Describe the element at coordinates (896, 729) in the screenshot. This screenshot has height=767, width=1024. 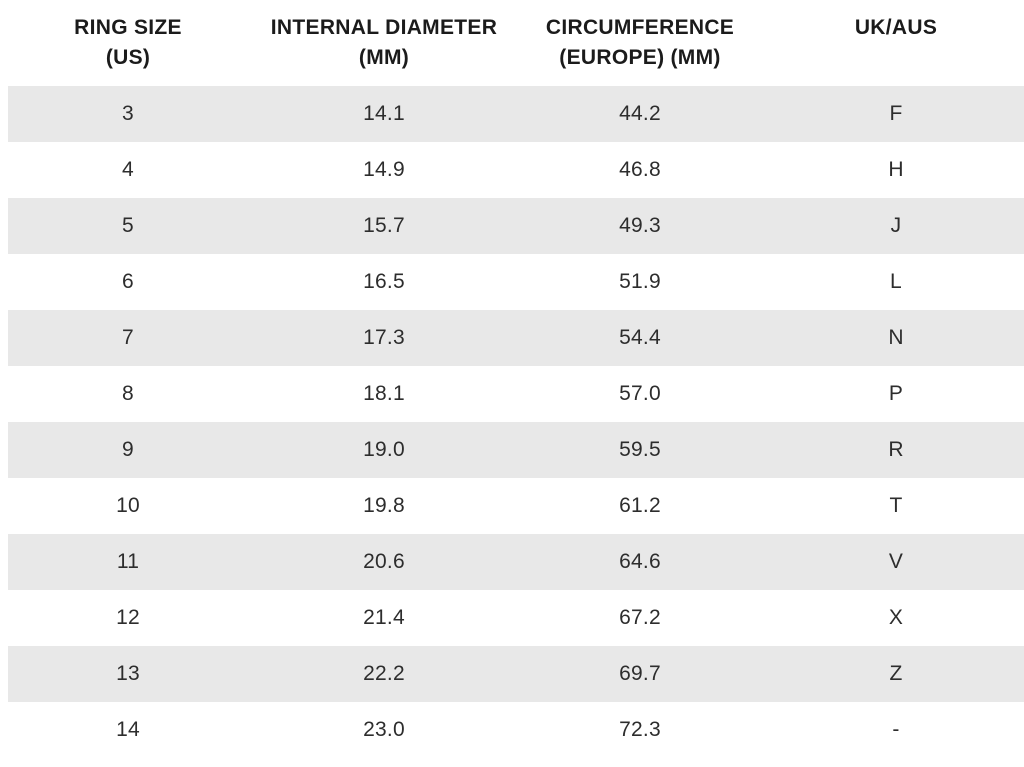
I see `table-cell: -` at that location.